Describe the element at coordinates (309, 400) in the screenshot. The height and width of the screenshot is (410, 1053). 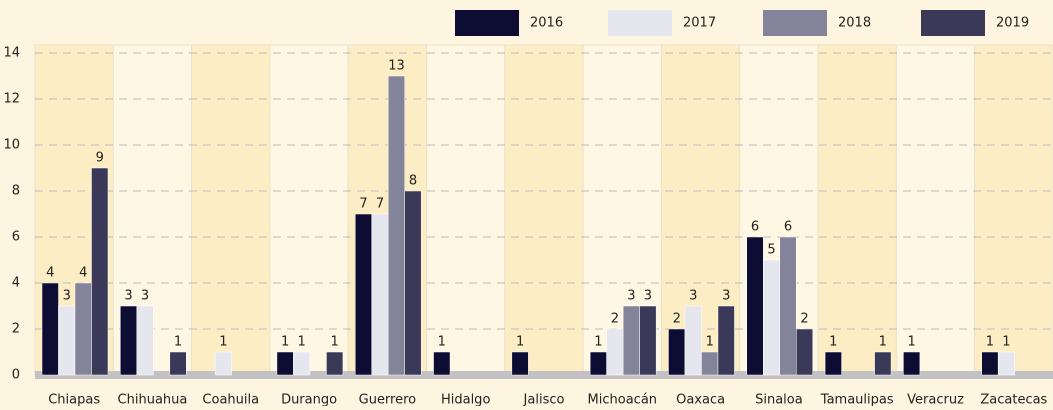
I see `x-tick-label: Durango` at that location.